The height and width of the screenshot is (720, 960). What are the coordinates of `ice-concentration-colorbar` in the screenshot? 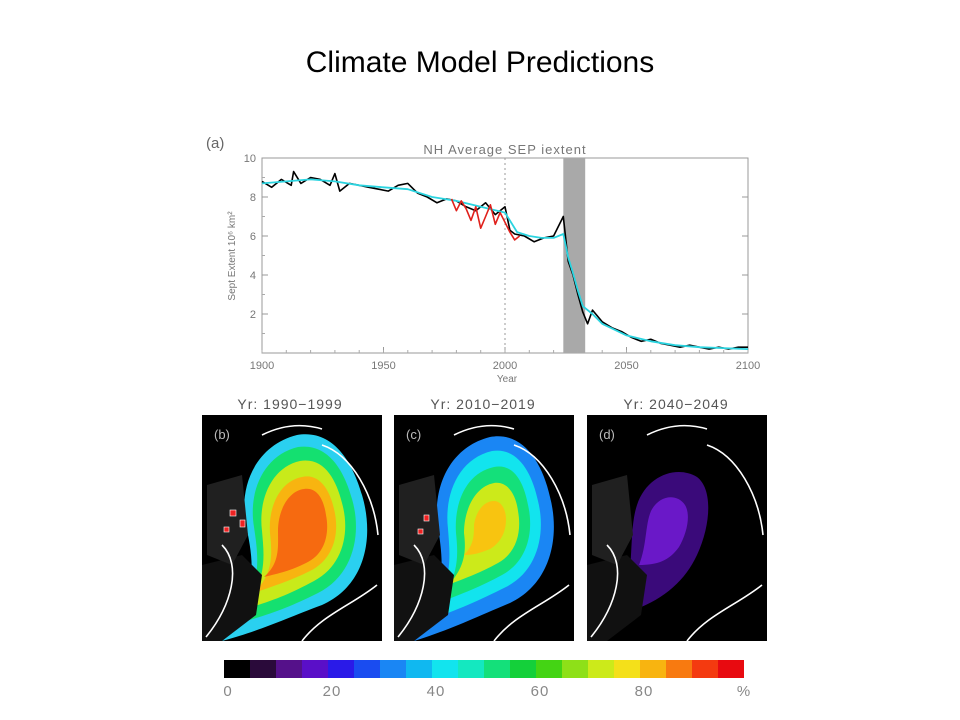 It's located at (484, 669).